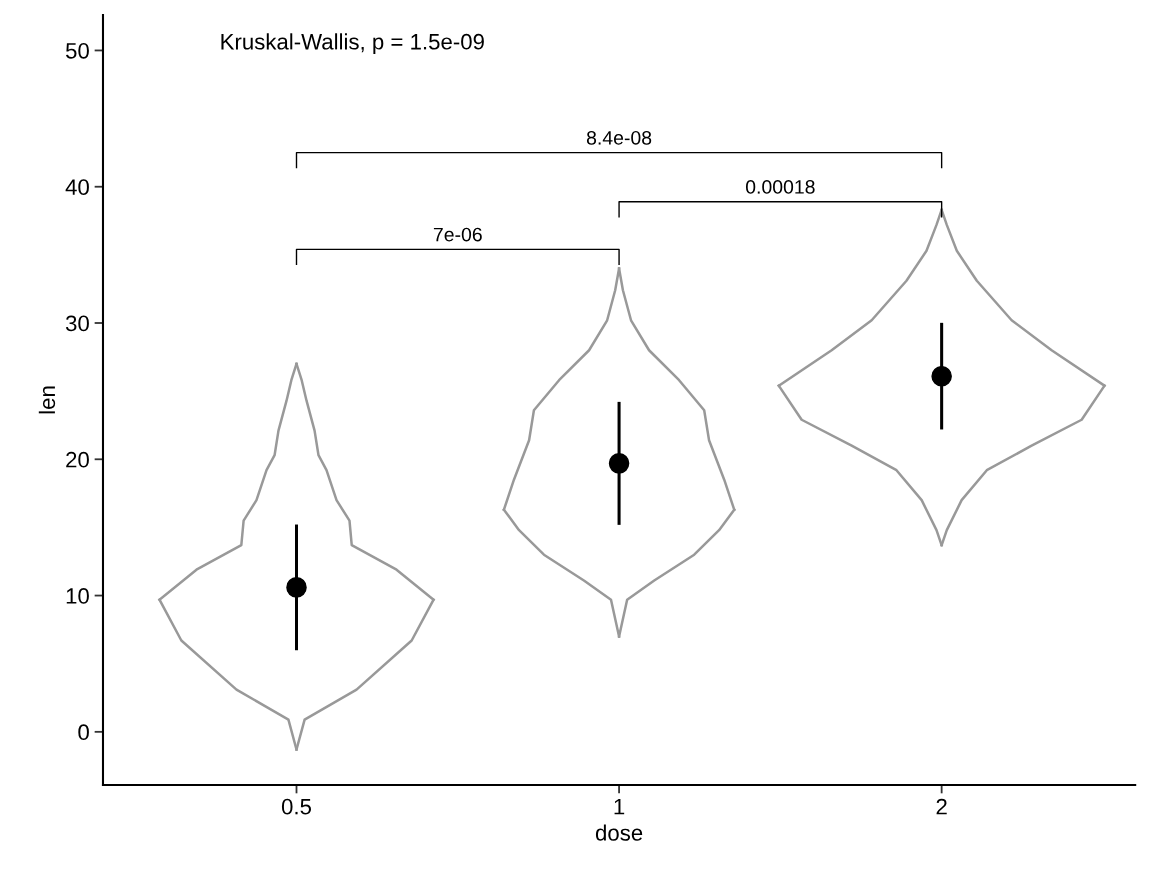  Describe the element at coordinates (619, 832) in the screenshot. I see `x-axis-title: dose` at that location.